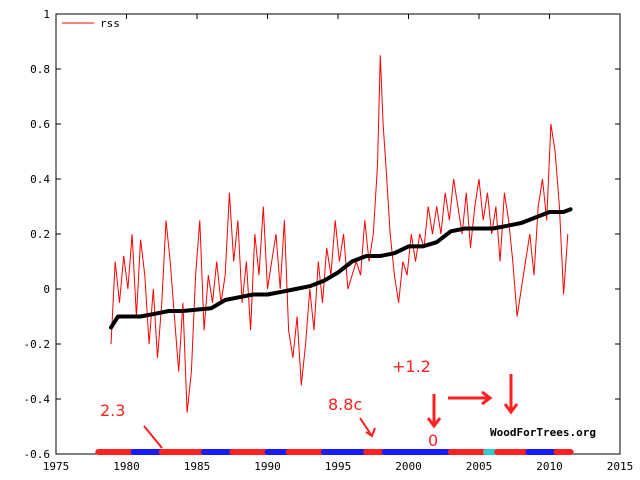  Describe the element at coordinates (325, 69) in the screenshot. I see `y-tick: 0.8` at that location.